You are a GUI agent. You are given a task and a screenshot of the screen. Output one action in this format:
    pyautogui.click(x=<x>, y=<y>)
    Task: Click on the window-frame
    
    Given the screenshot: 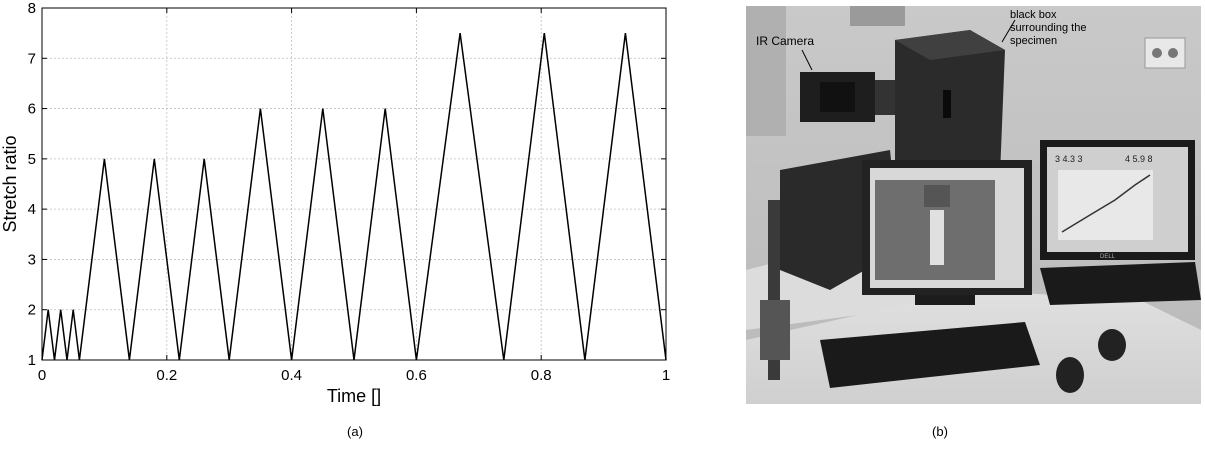 What is the action you would take?
    pyautogui.click(x=766, y=71)
    